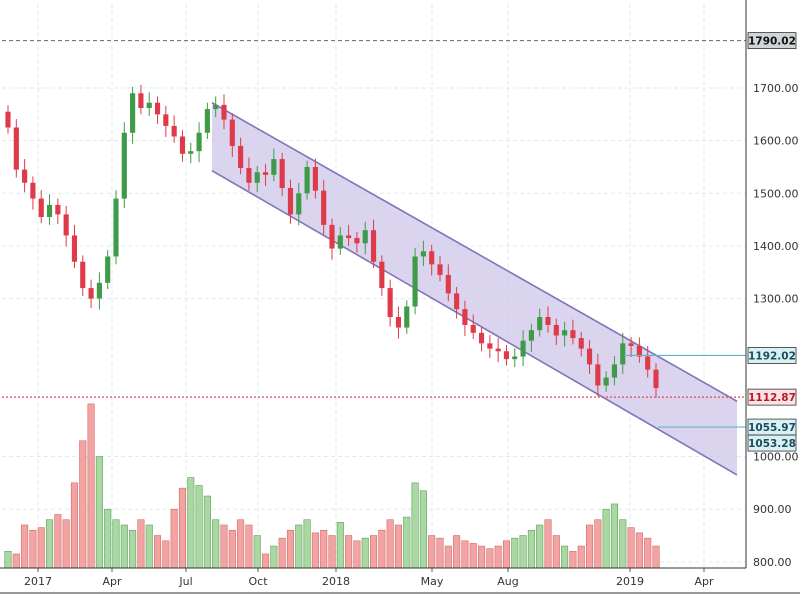  What do you see at coordinates (776, 246) in the screenshot?
I see `y-tick-label: 1400.00` at bounding box center [776, 246].